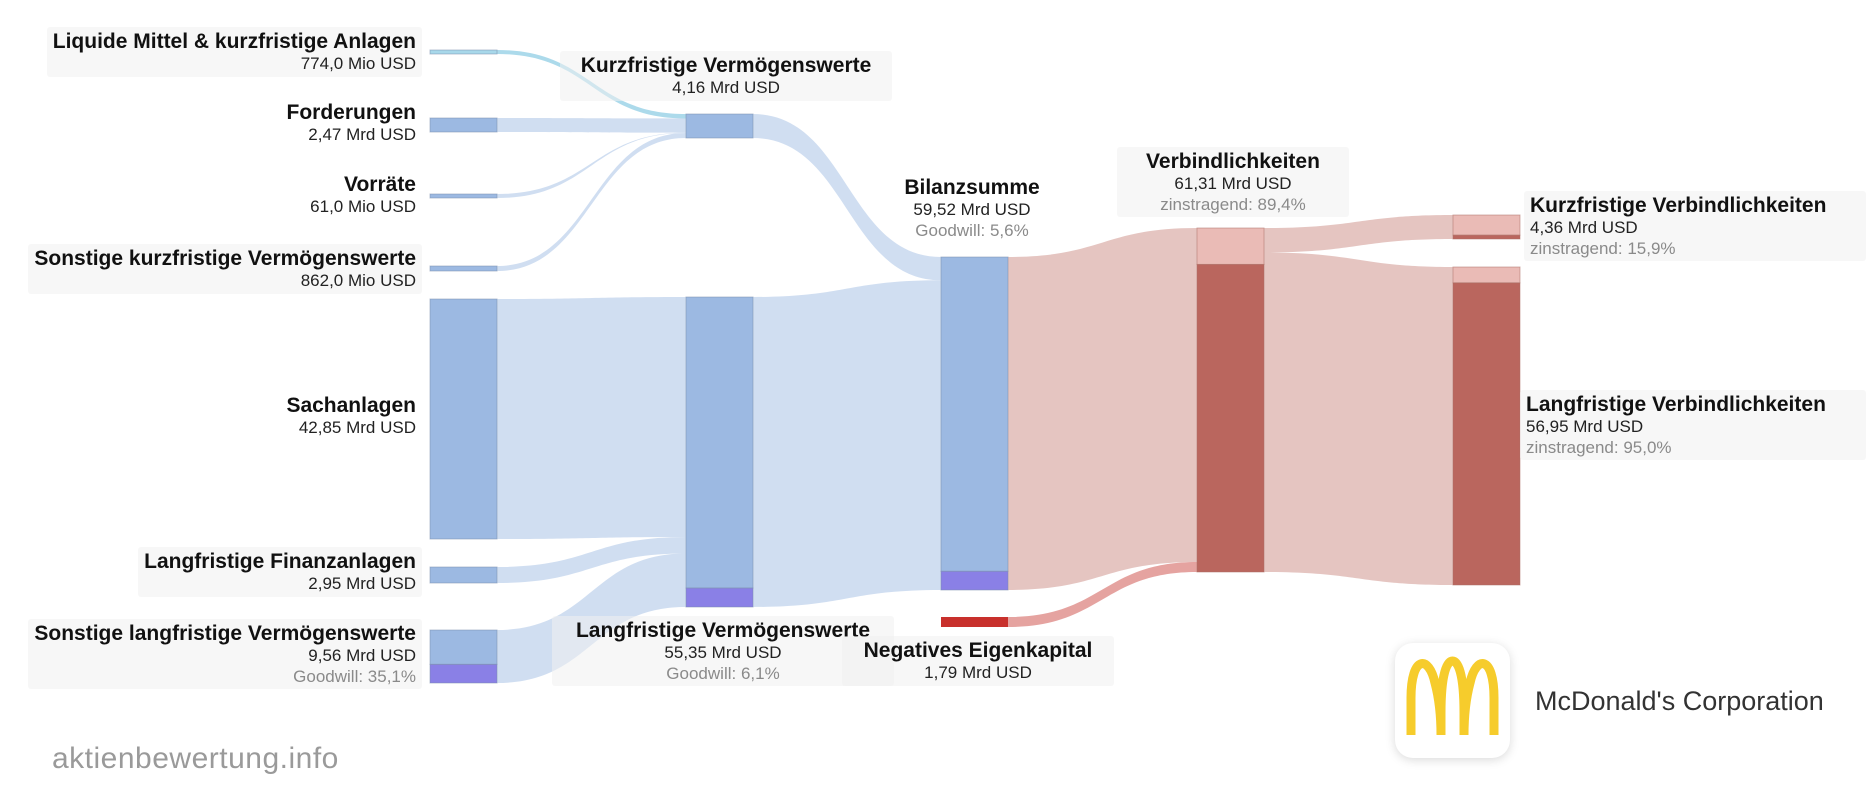 The width and height of the screenshot is (1874, 794). Describe the element at coordinates (463, 575) in the screenshot. I see `node-lt_invest` at that location.